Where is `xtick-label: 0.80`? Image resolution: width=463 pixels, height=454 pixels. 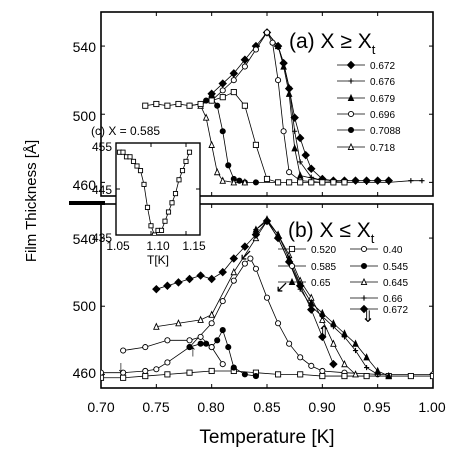
xtick-label: 0.80 is located at coordinates (210, 407).